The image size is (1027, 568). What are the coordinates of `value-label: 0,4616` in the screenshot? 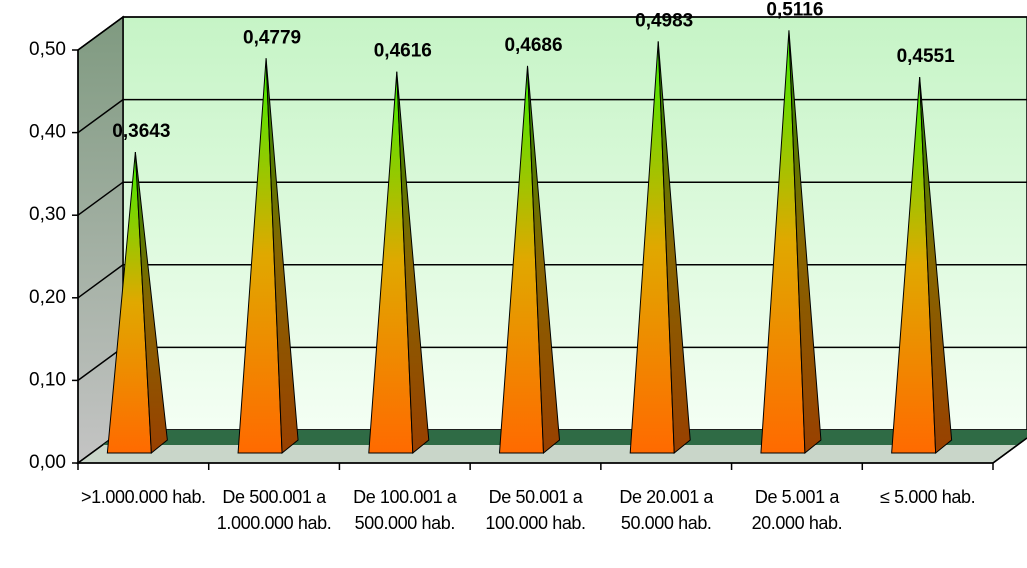 It's located at (403, 51).